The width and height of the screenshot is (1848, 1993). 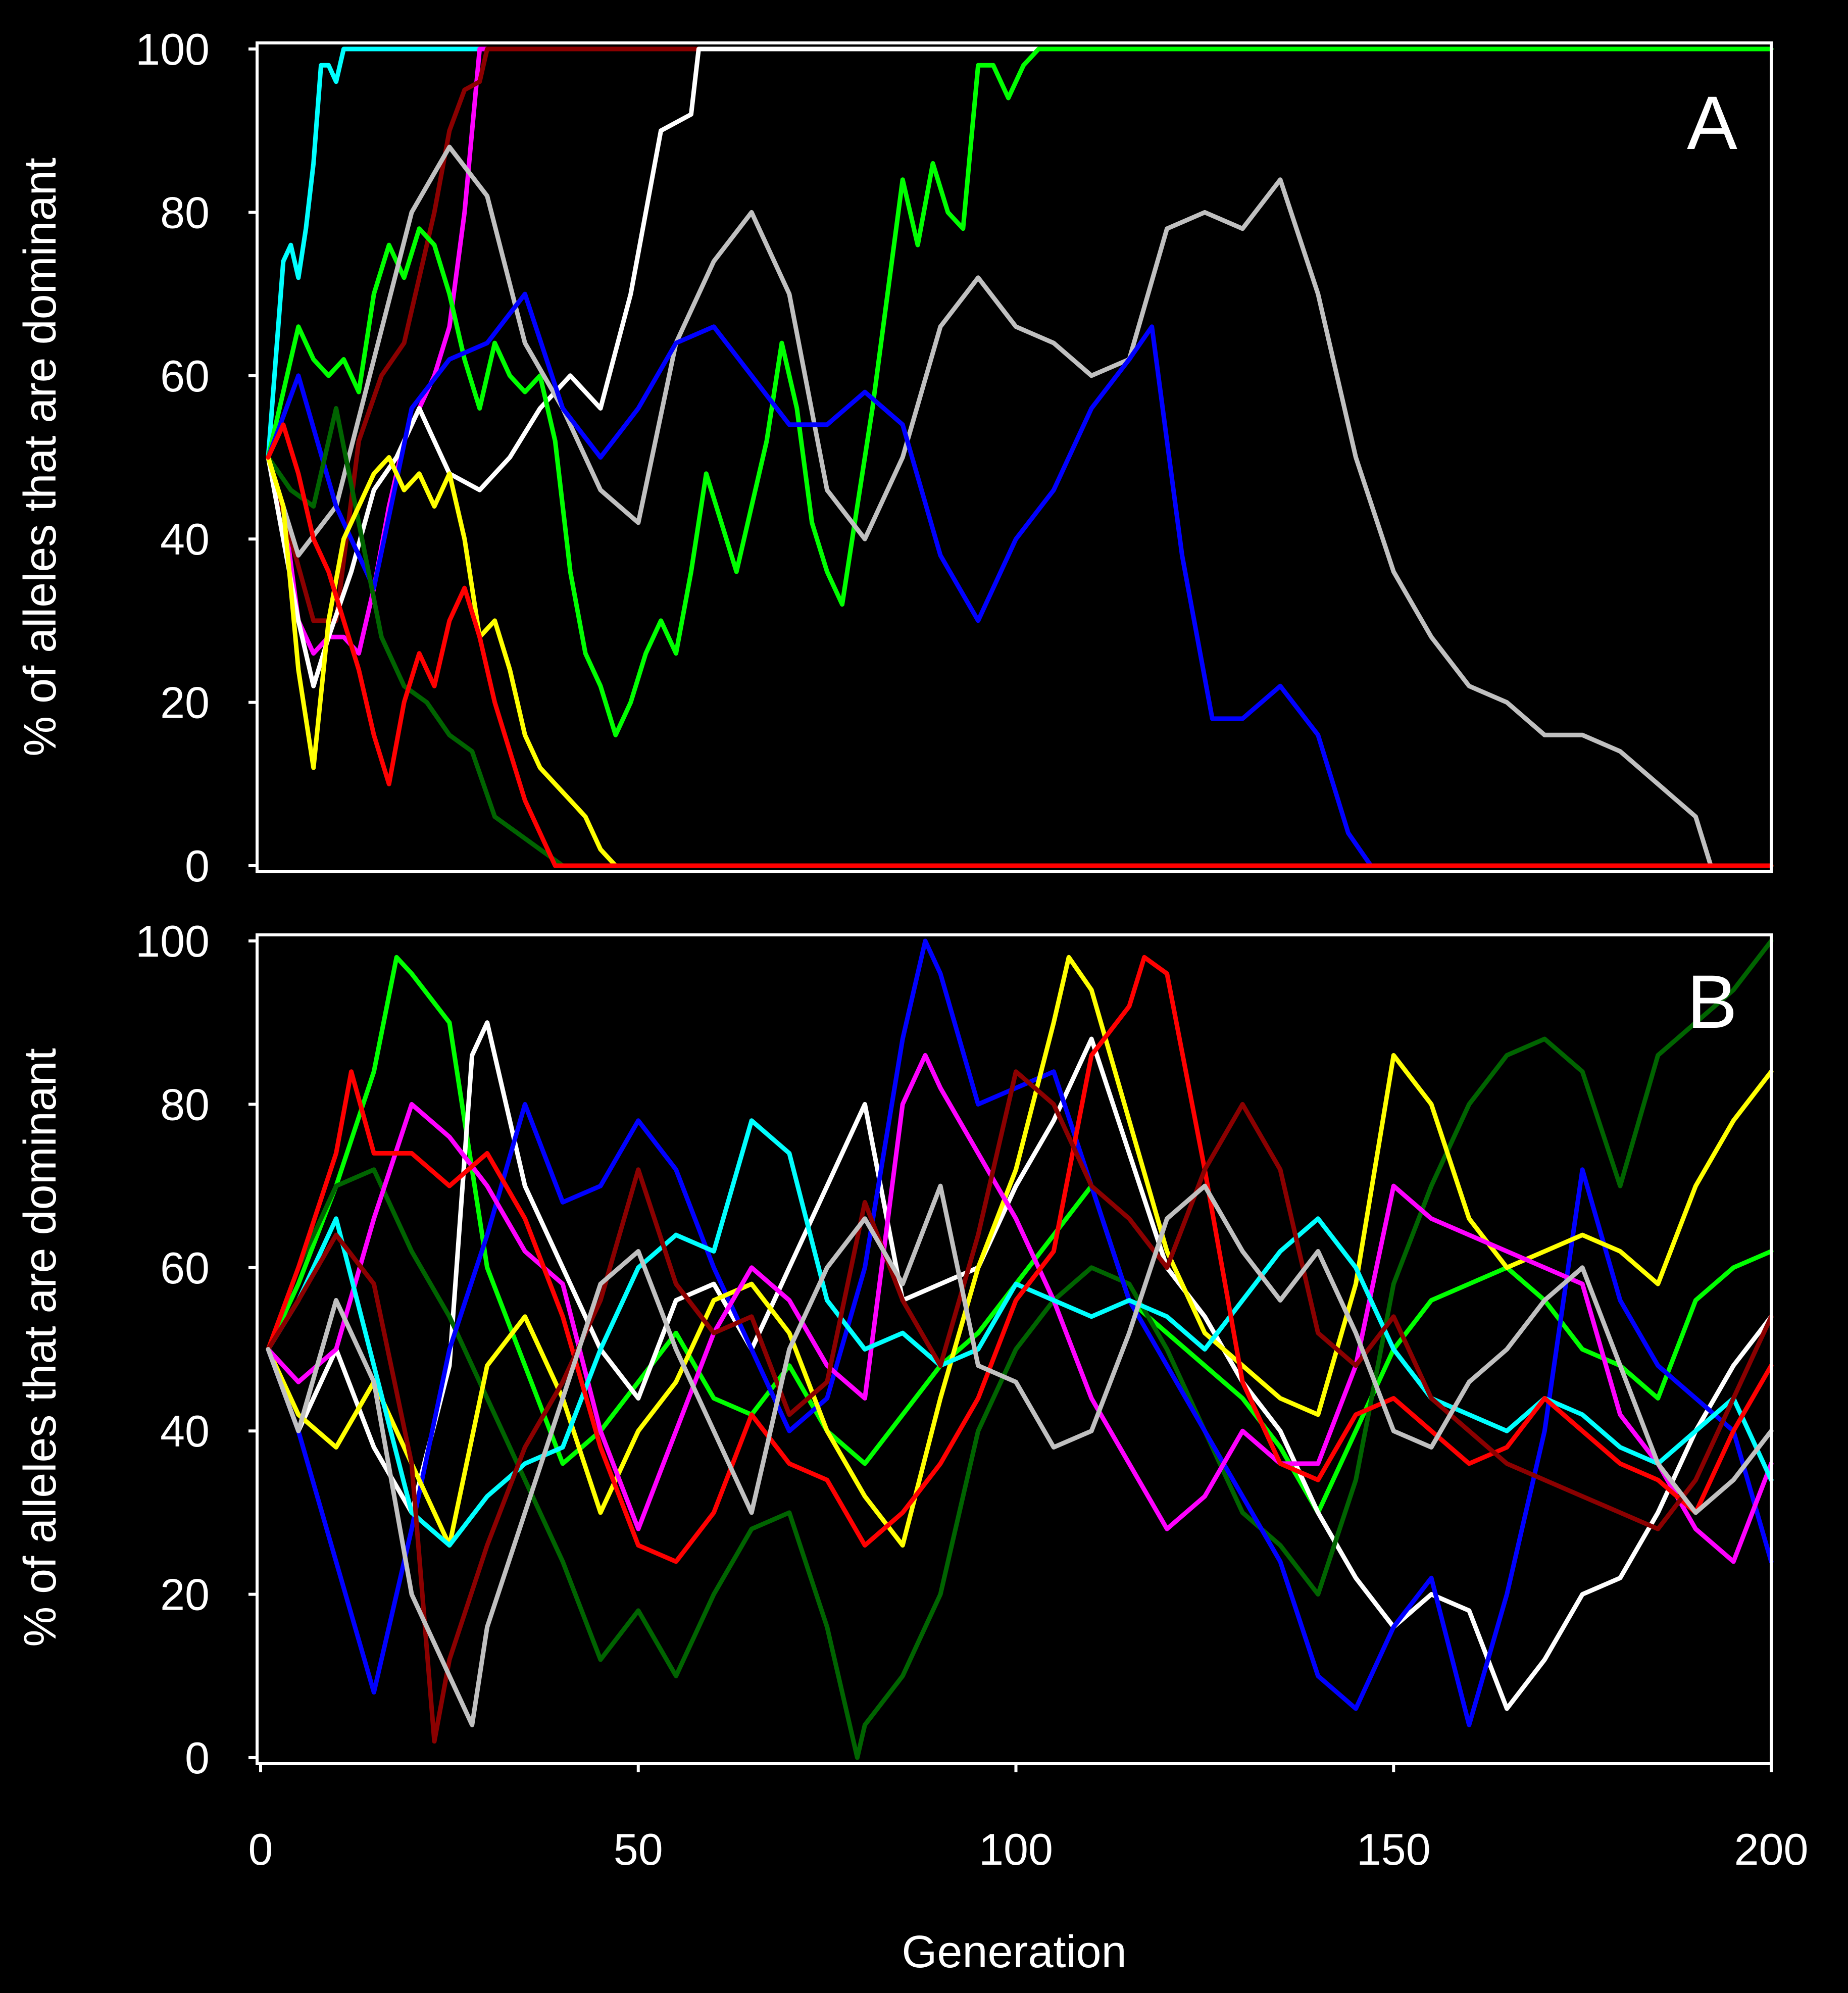 I want to click on panel-a-y-tick-label: 40, so click(x=185, y=539).